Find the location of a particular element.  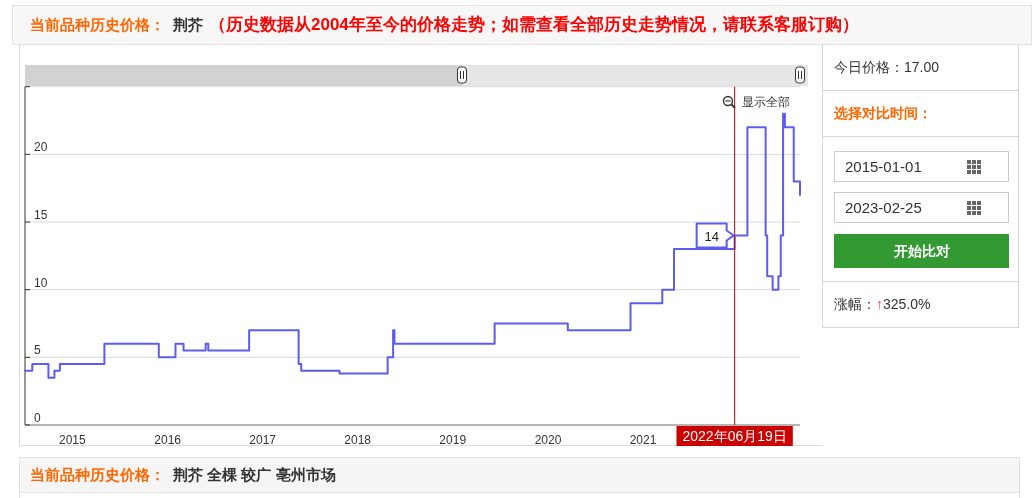

section-label: 选择对比时间： is located at coordinates (883, 113).